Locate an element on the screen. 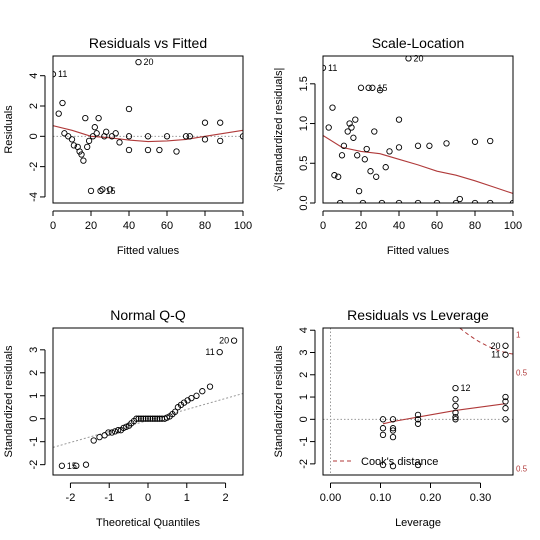 Image resolution: width=540 pixels, height=540 pixels. x-axis-label: Theoretical Quantiles is located at coordinates (148, 523).